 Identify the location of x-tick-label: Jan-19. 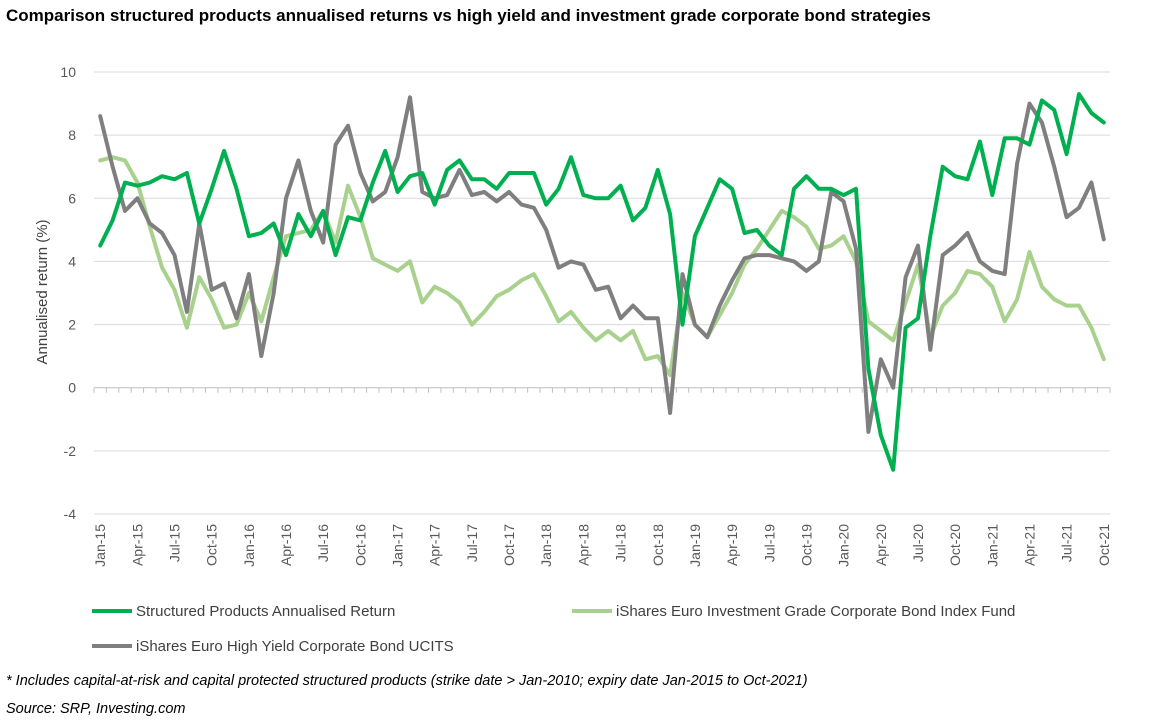
(695, 545).